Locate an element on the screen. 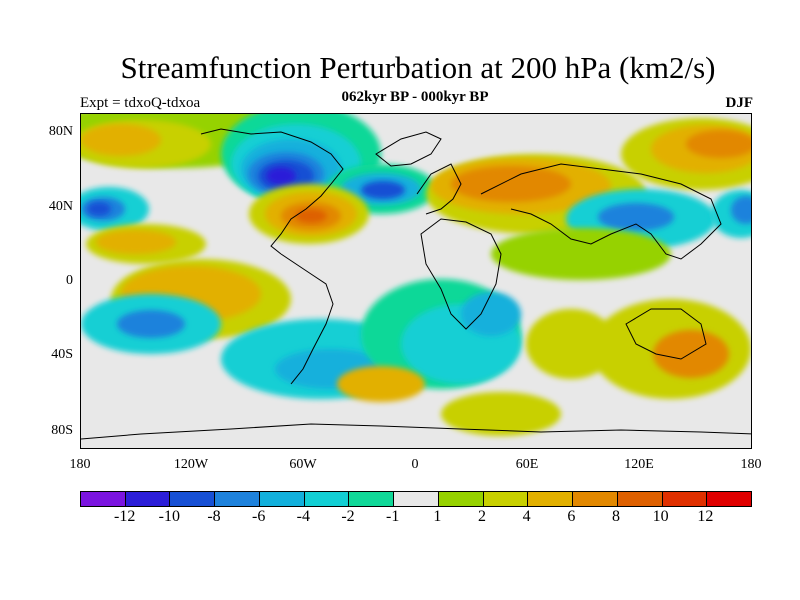 The width and height of the screenshot is (800, 600). colorbar-tick-label: -6 is located at coordinates (258, 516).